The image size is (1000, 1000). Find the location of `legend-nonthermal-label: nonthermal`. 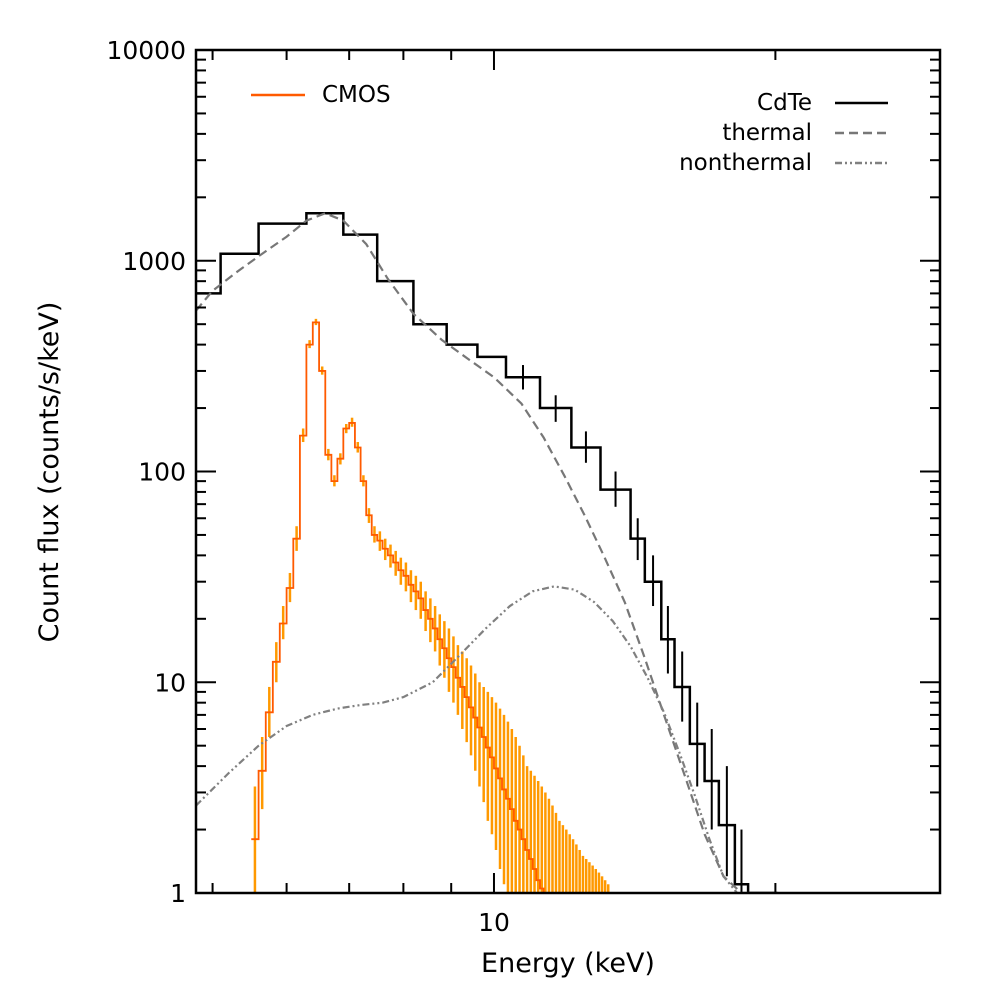

legend-nonthermal-label: nonthermal is located at coordinates (745, 163).